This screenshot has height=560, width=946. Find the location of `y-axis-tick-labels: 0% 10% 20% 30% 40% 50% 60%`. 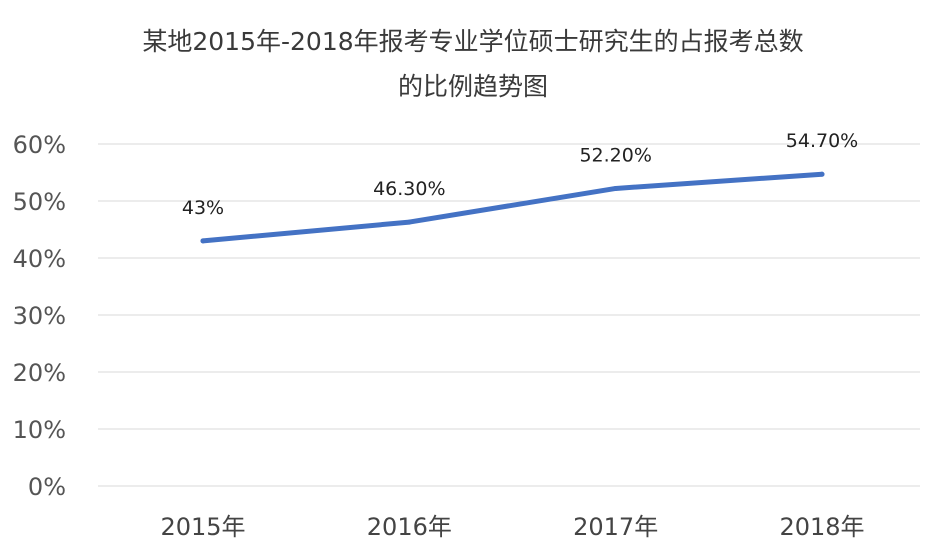

y-axis-tick-labels: 0% 10% 20% 30% 40% 50% 60% is located at coordinates (39, 316).